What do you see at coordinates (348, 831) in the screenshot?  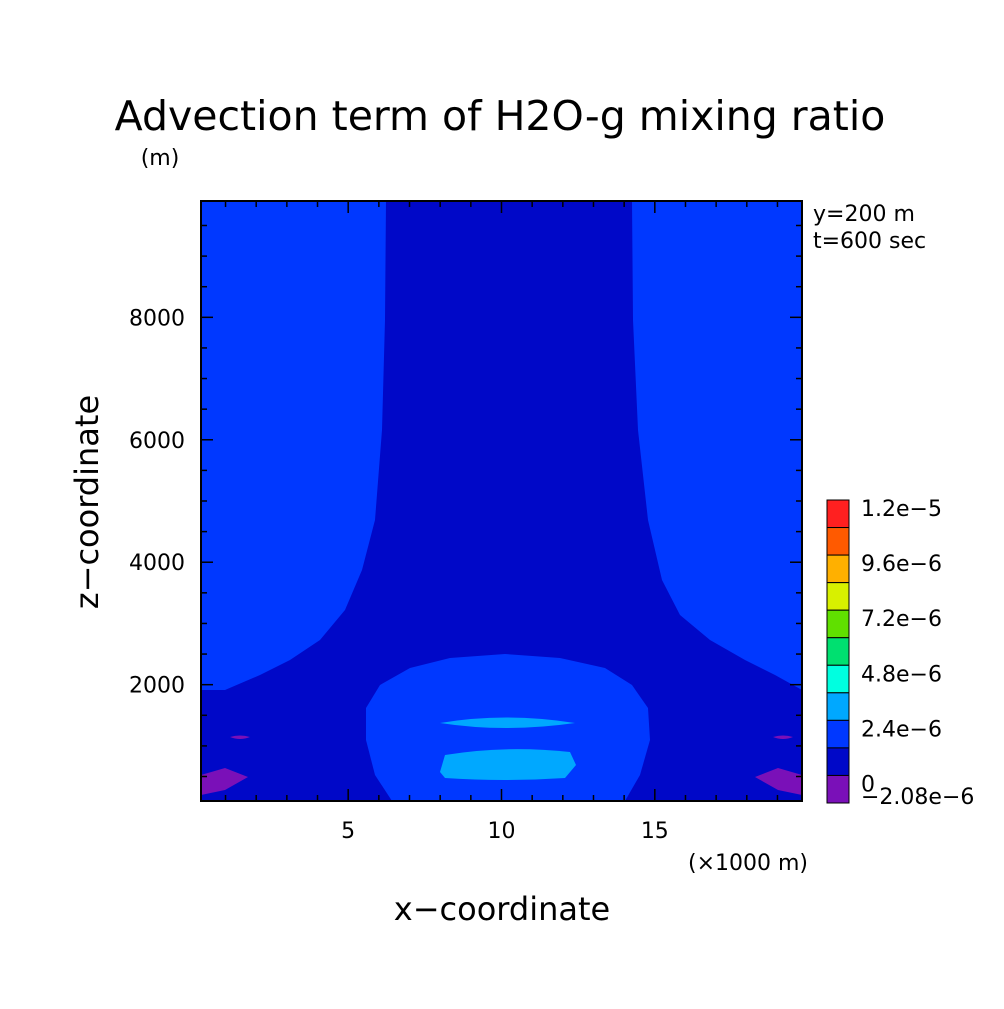 I see `x-tick-label: 5` at bounding box center [348, 831].